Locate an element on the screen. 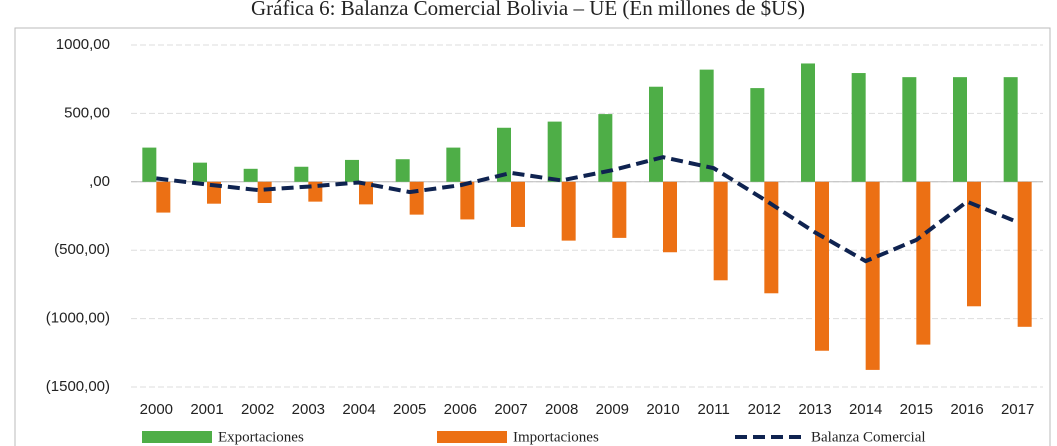 Image resolution: width=1057 pixels, height=446 pixels. y-tick-label: 500,00 is located at coordinates (87, 112).